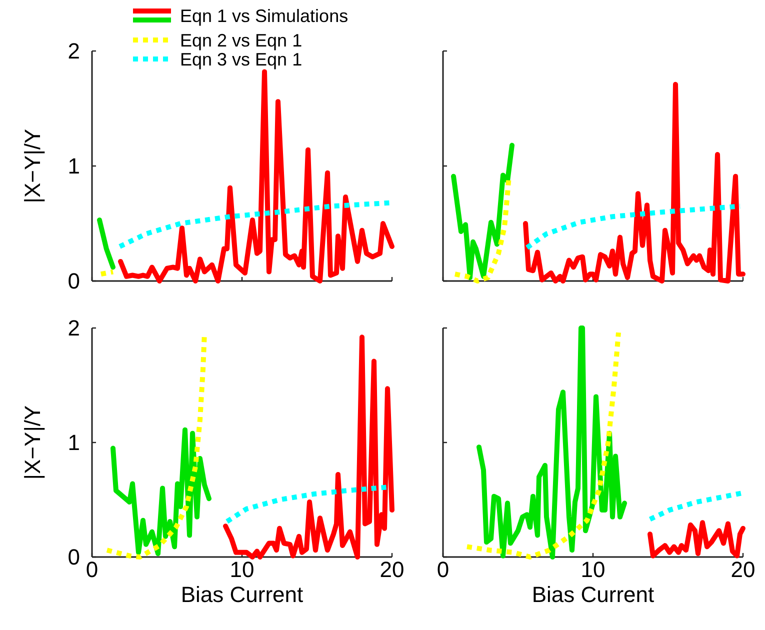 This screenshot has width=765, height=630. What do you see at coordinates (74, 281) in the screenshot?
I see `y-tick-label: 0` at bounding box center [74, 281].